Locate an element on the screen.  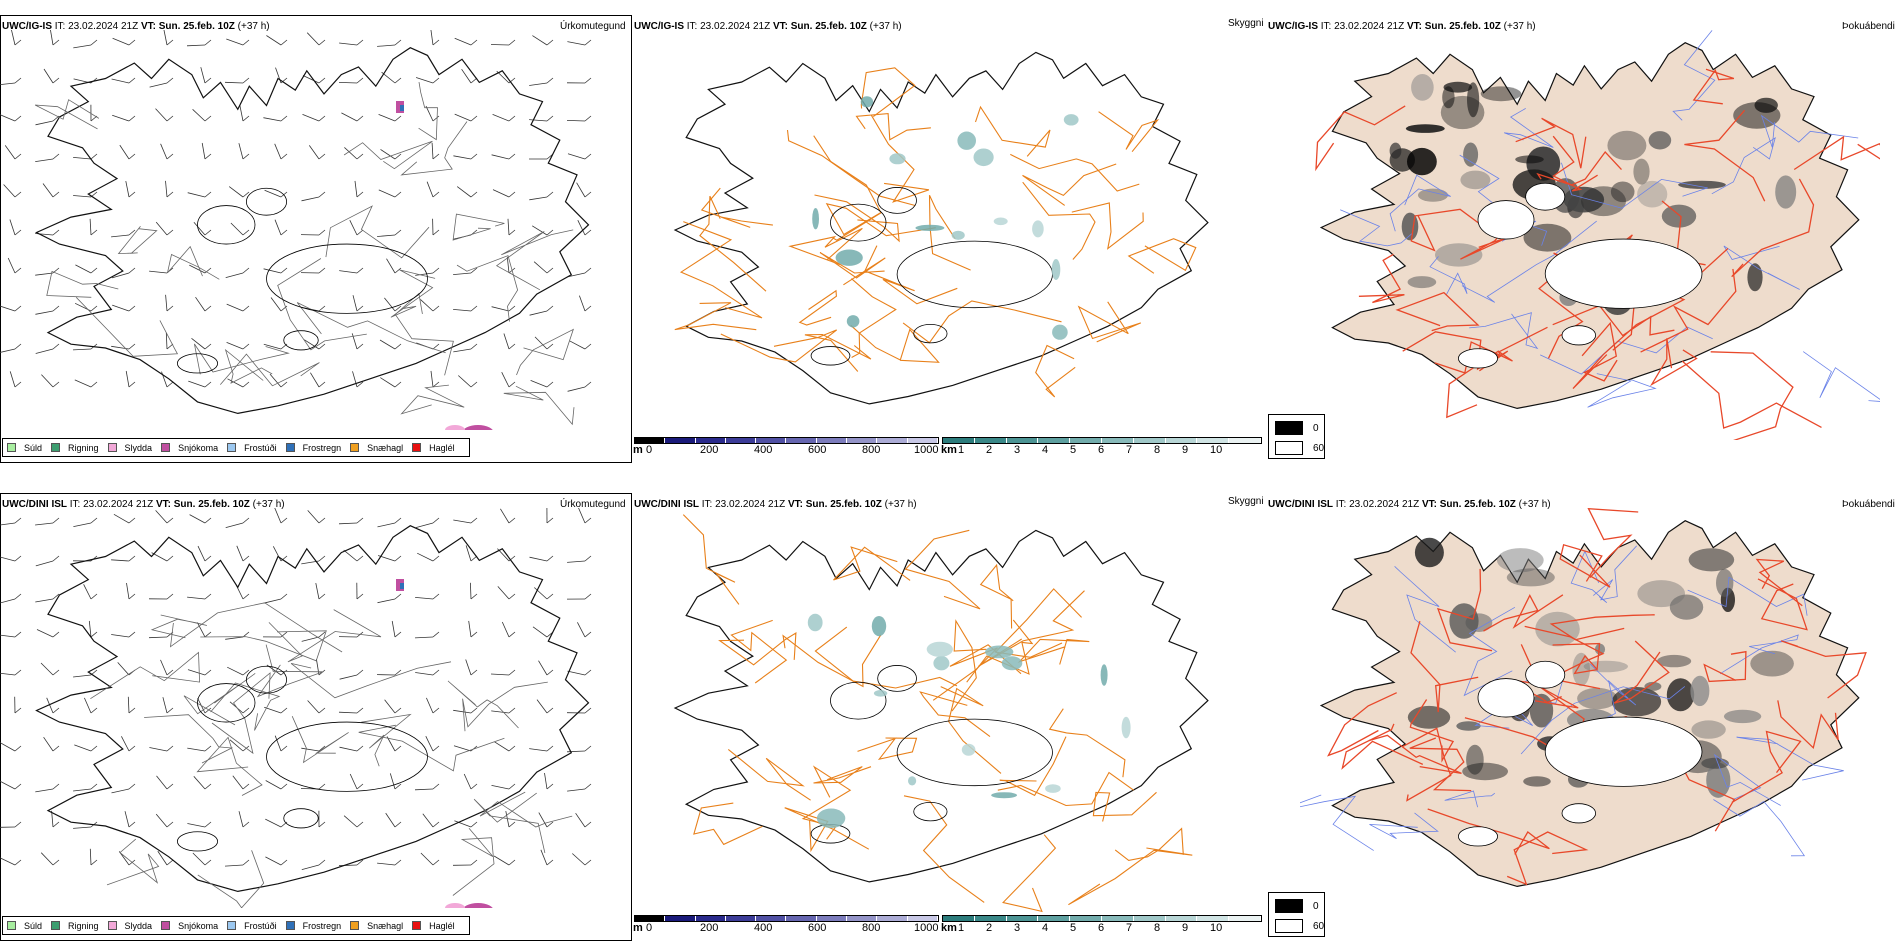
colorbar-tick-label: 5 is located at coordinates (1073, 450).